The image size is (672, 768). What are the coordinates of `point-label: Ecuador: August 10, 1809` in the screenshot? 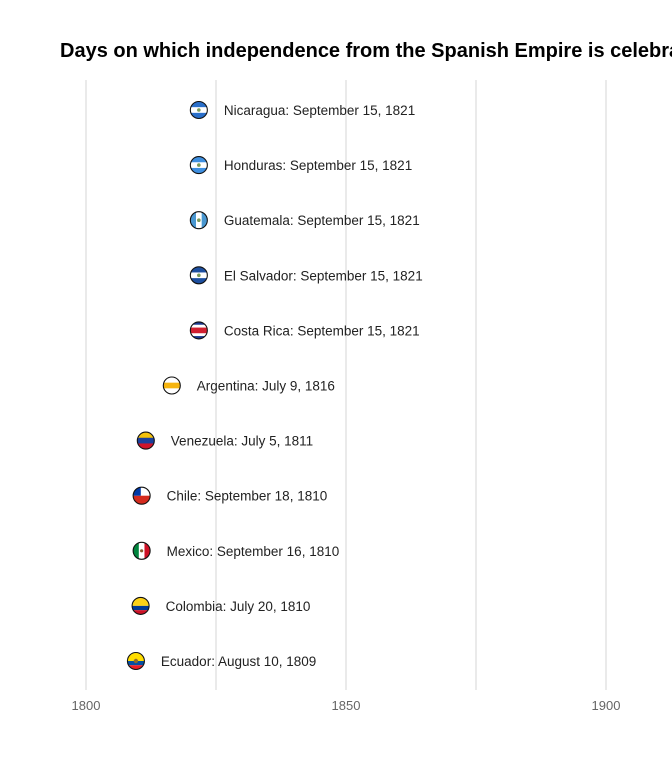 It's located at (238, 661).